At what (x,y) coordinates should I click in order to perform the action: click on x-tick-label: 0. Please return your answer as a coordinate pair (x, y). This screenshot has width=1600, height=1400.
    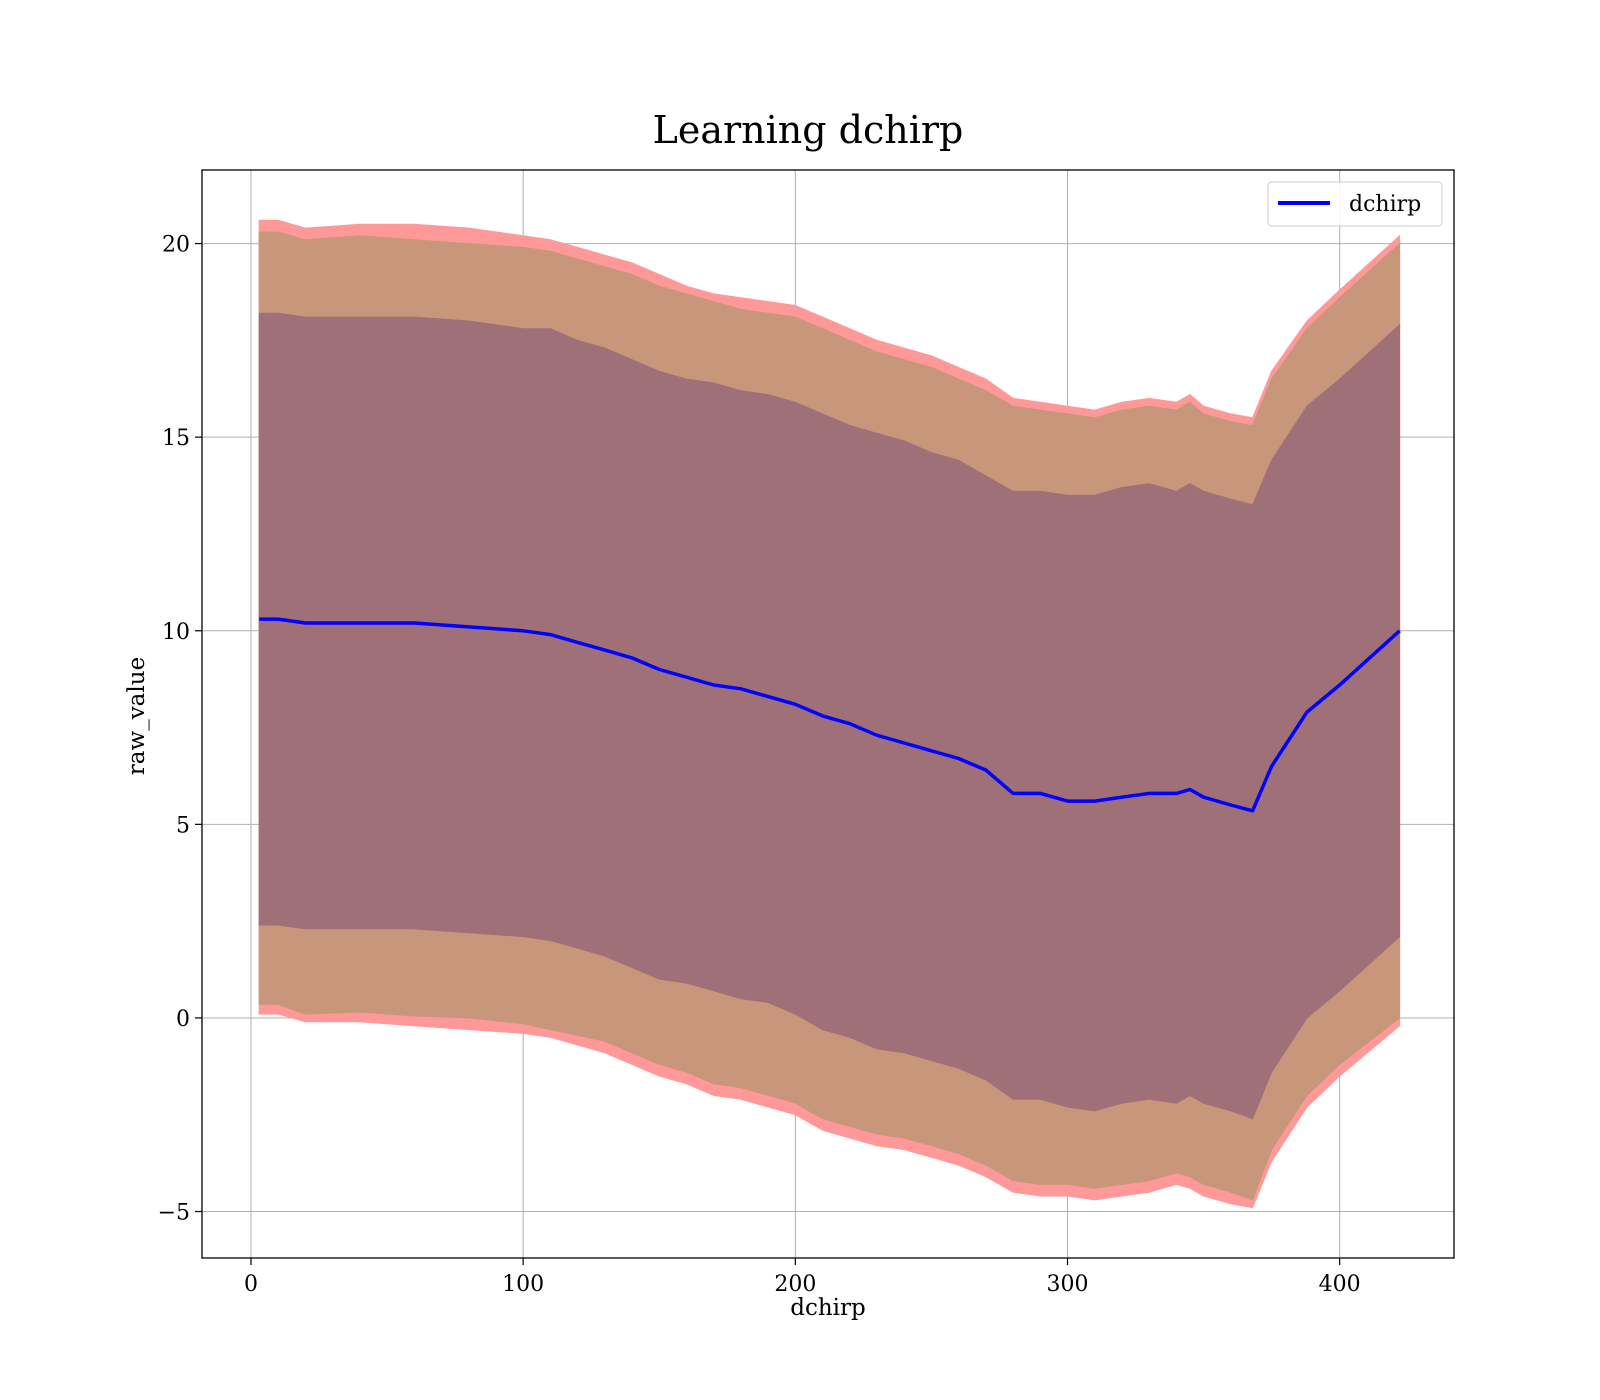
    Looking at the image, I should click on (251, 1284).